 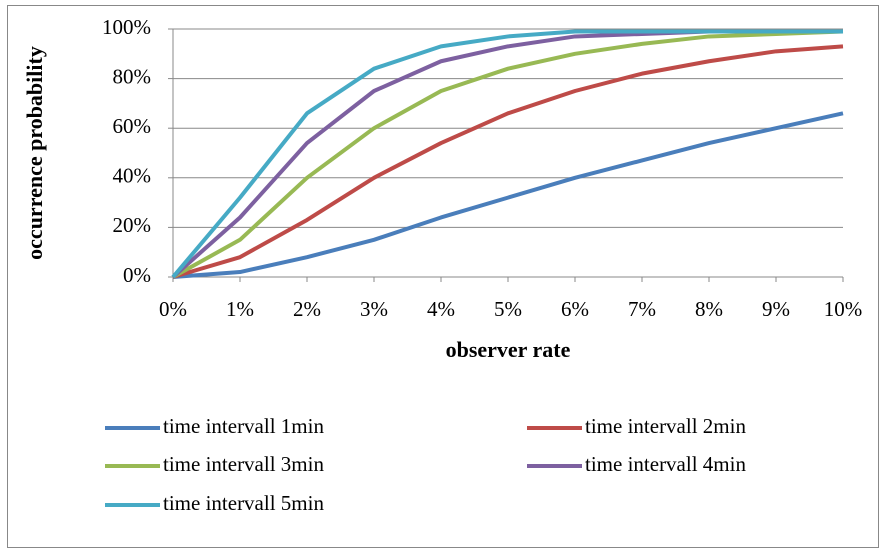 What do you see at coordinates (243, 426) in the screenshot?
I see `legend-label: time intervall 1min` at bounding box center [243, 426].